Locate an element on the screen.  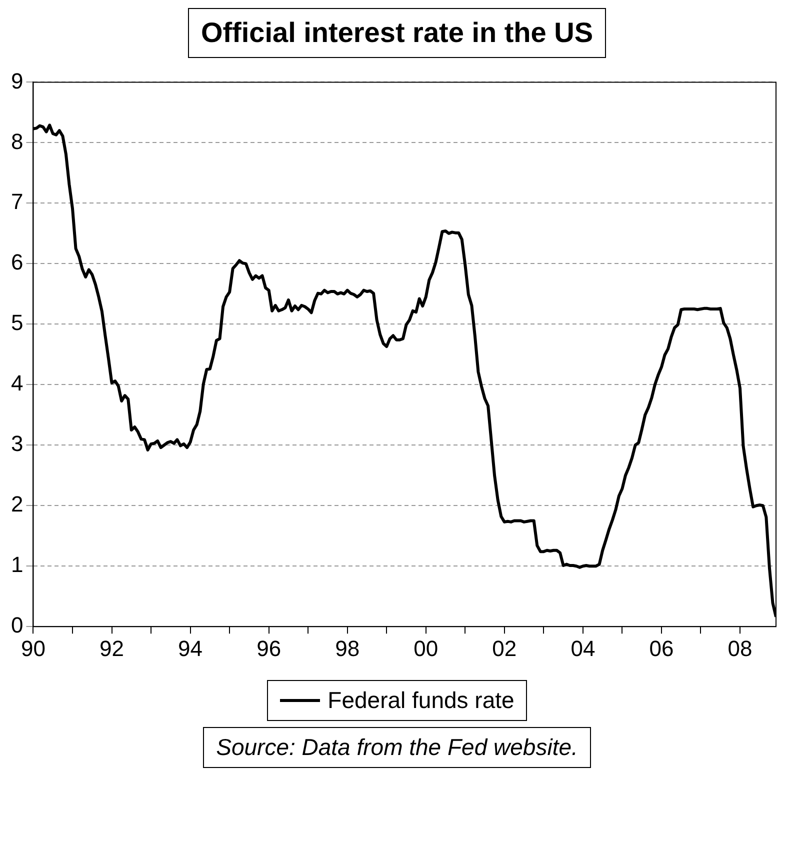
x-tick-label: 06 is located at coordinates (661, 648).